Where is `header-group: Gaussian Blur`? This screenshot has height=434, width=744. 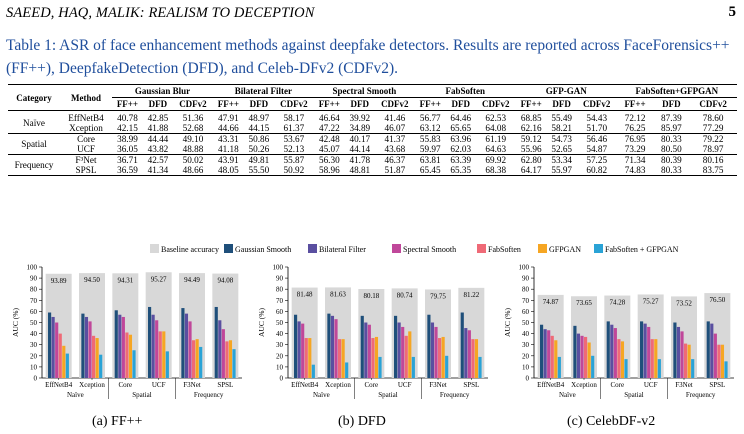
header-group: Gaussian Blur is located at coordinates (162, 91).